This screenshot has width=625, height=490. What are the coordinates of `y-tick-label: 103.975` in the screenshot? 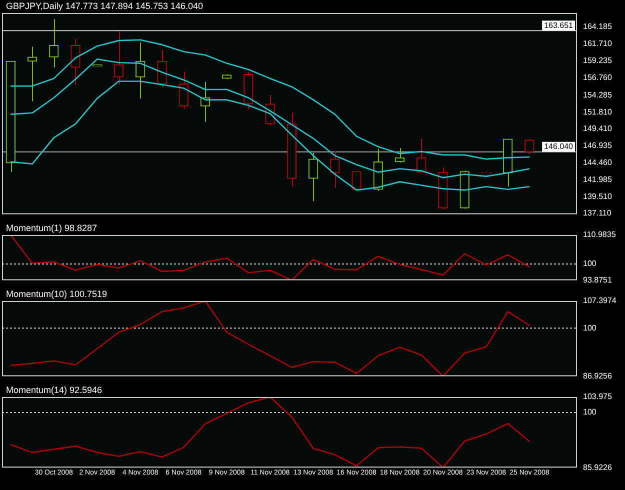 It's located at (597, 397).